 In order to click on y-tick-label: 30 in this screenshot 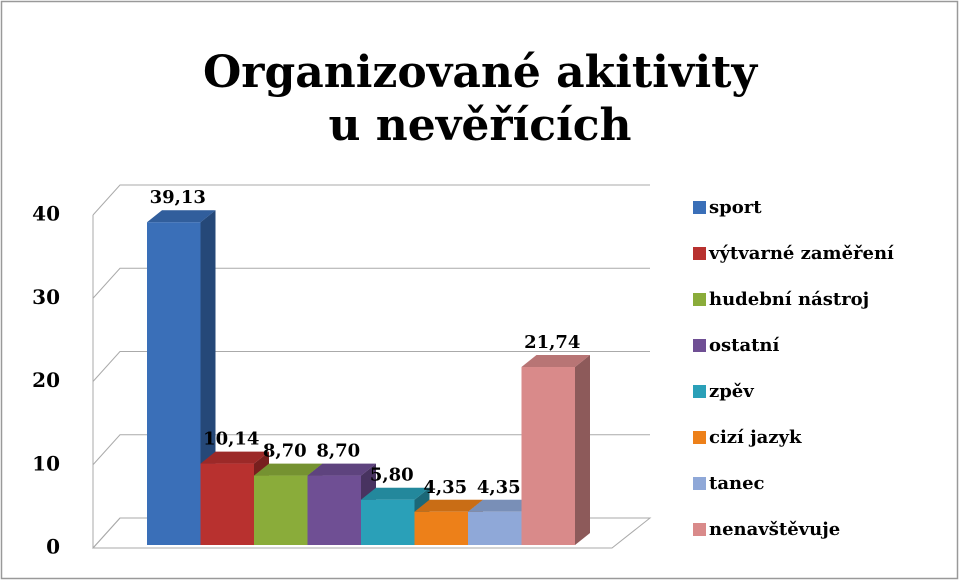, I will do `click(46, 297)`.